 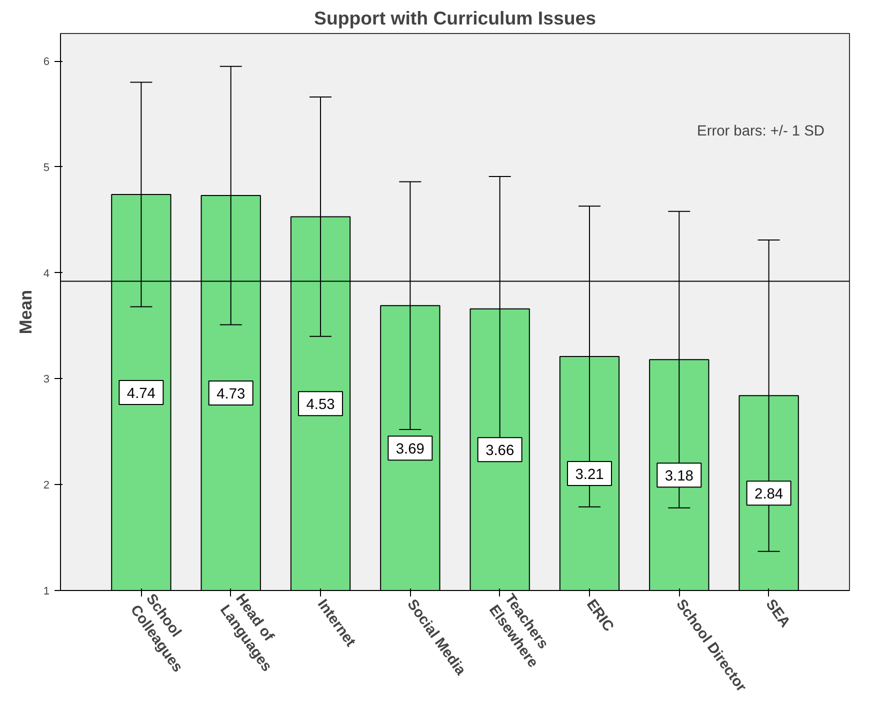 What do you see at coordinates (231, 394) in the screenshot?
I see `data-label: 4.73` at bounding box center [231, 394].